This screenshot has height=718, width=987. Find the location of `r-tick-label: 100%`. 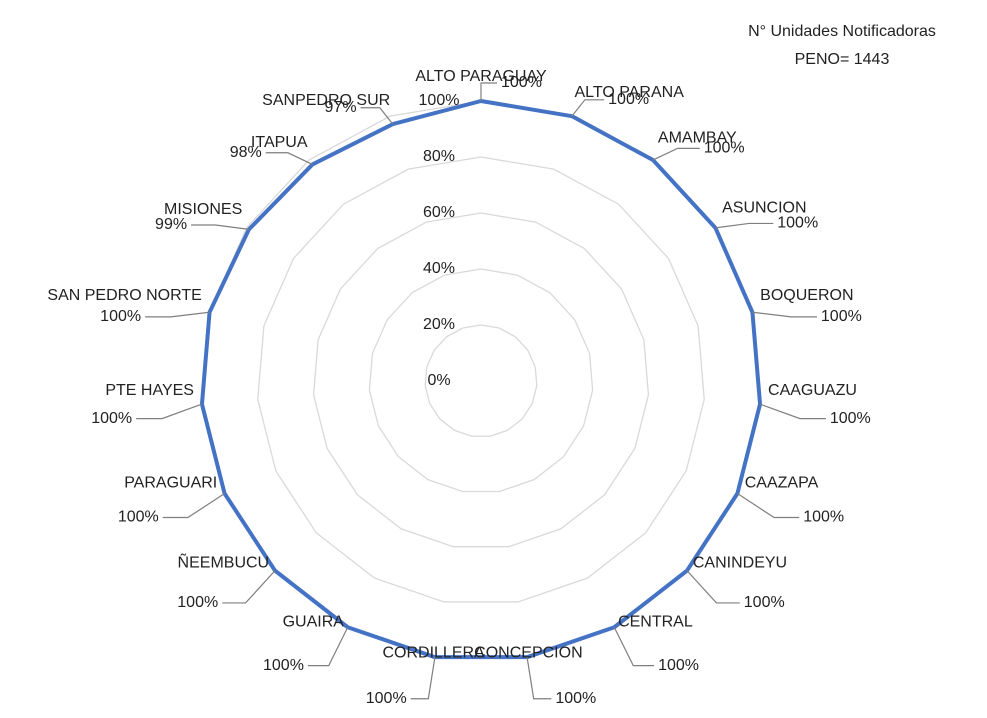

r-tick-label: 100% is located at coordinates (439, 100).